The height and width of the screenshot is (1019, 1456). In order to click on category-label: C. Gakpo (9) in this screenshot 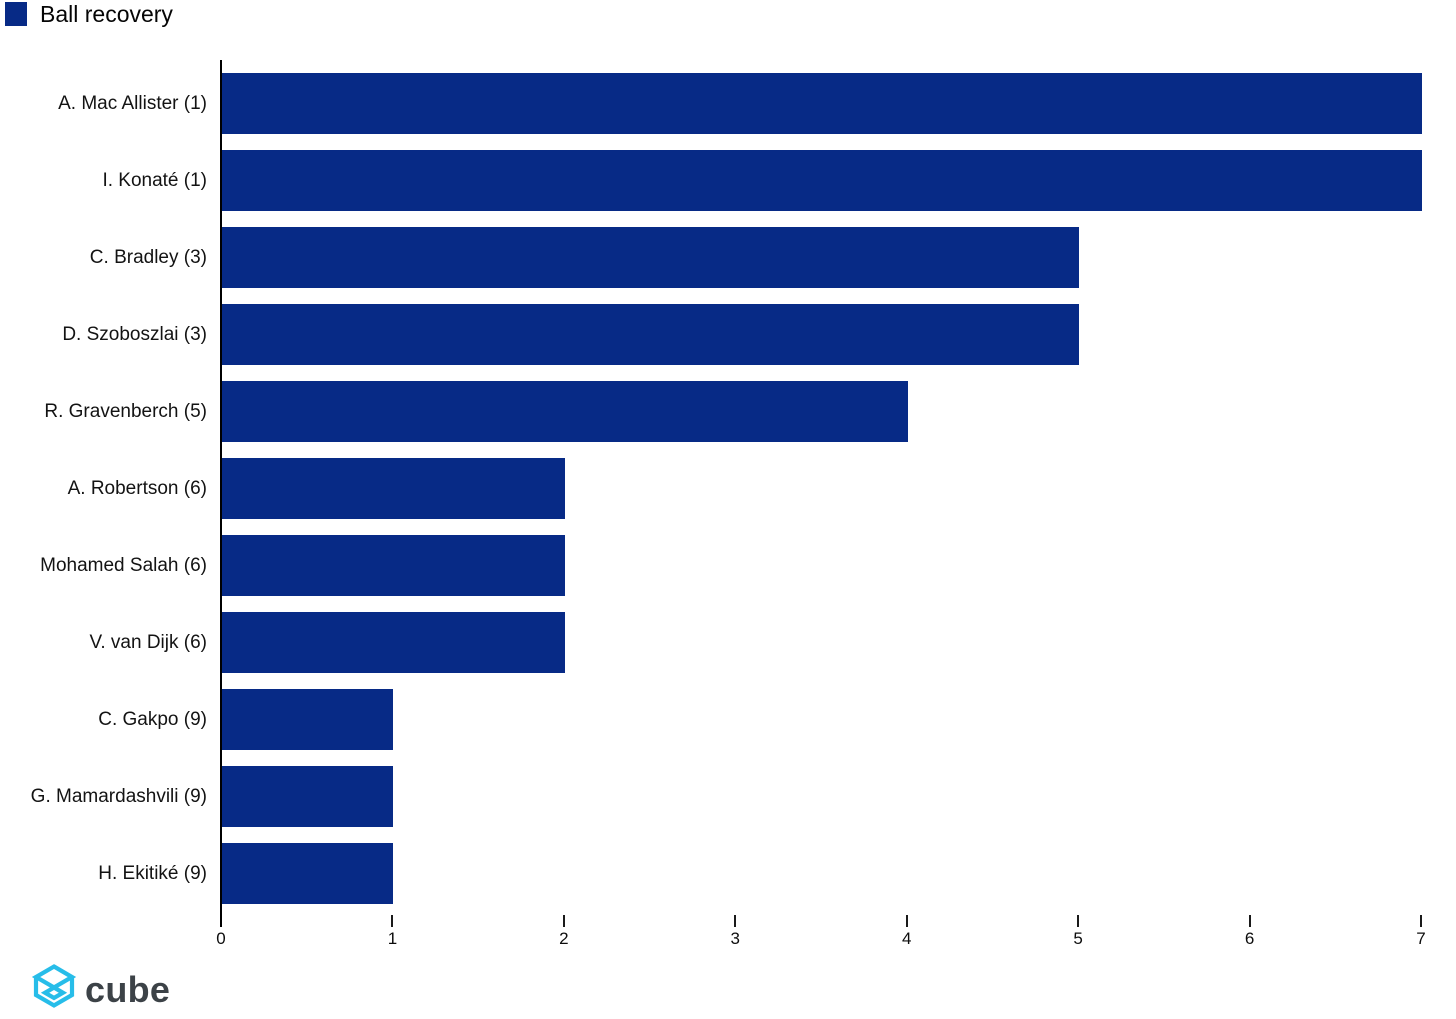, I will do `click(152, 719)`.